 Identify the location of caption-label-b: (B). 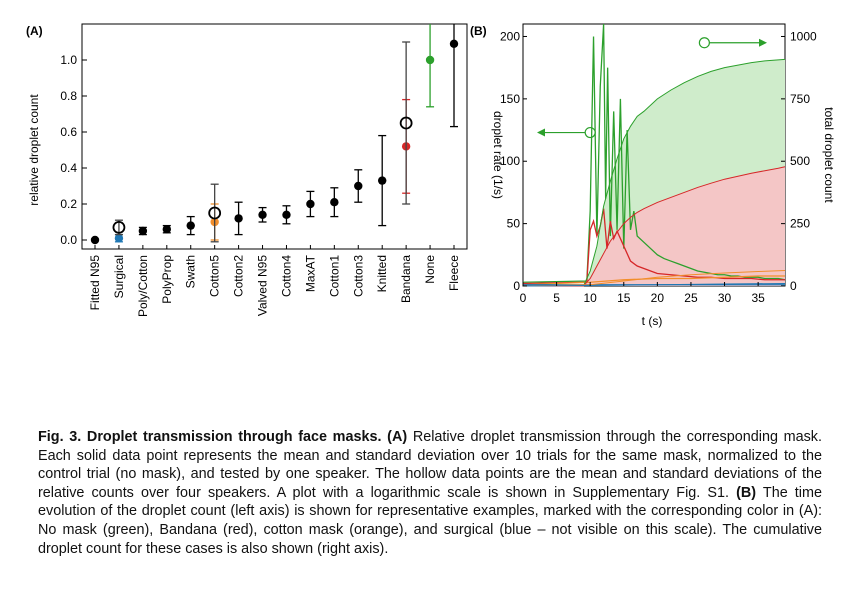
(746, 492).